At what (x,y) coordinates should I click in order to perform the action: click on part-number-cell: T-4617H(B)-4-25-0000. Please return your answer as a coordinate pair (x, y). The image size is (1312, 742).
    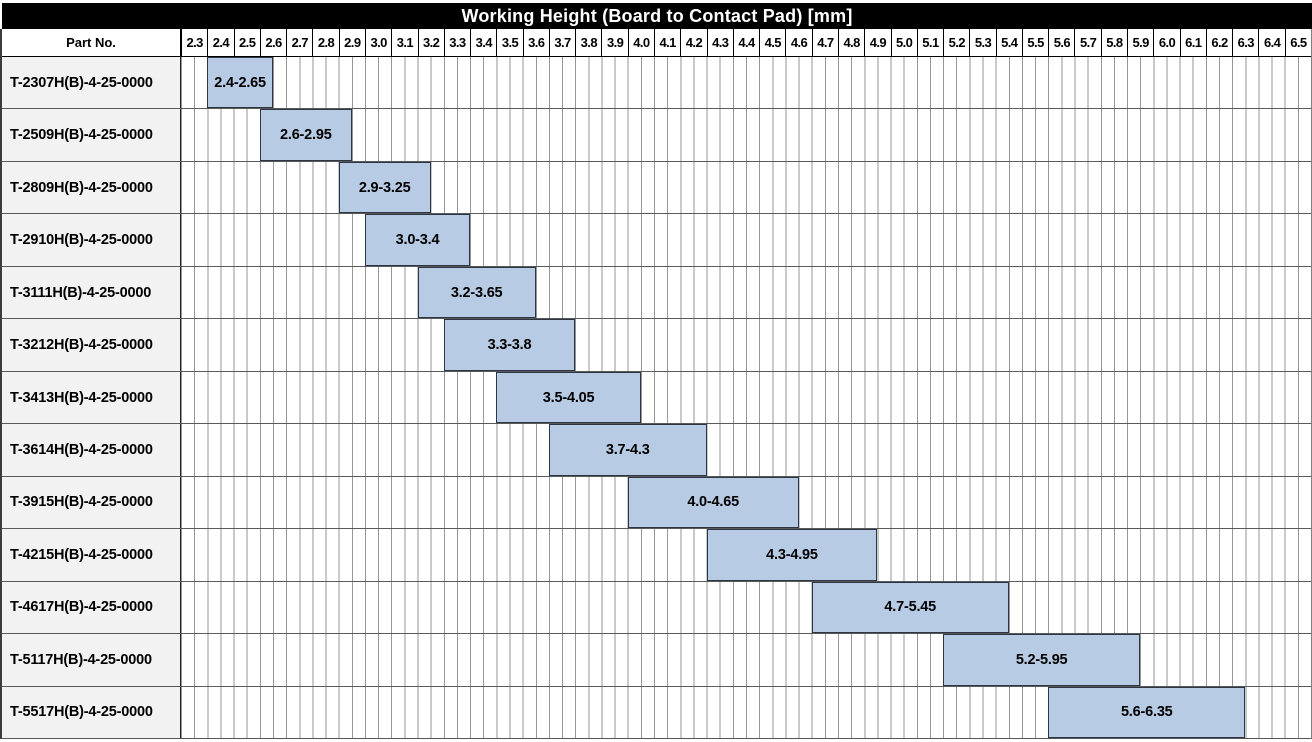
    Looking at the image, I should click on (91, 607).